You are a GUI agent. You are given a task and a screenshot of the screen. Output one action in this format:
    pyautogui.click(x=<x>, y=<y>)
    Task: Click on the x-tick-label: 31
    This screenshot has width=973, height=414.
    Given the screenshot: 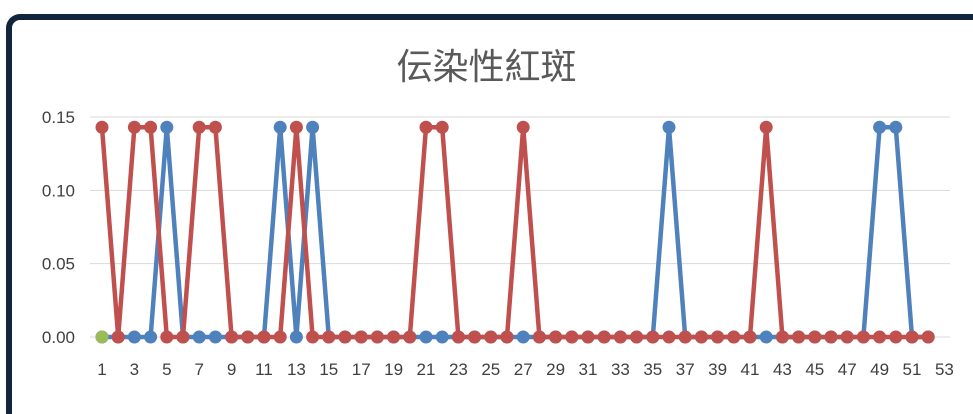 What is the action you would take?
    pyautogui.click(x=588, y=369)
    